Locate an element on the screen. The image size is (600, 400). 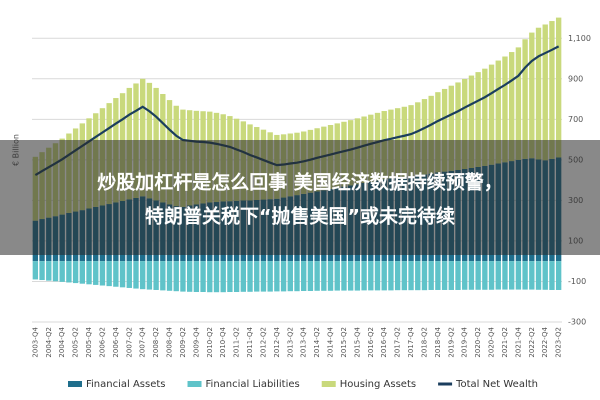
x-tick-label: 2021-Q4 is located at coordinates (518, 341).